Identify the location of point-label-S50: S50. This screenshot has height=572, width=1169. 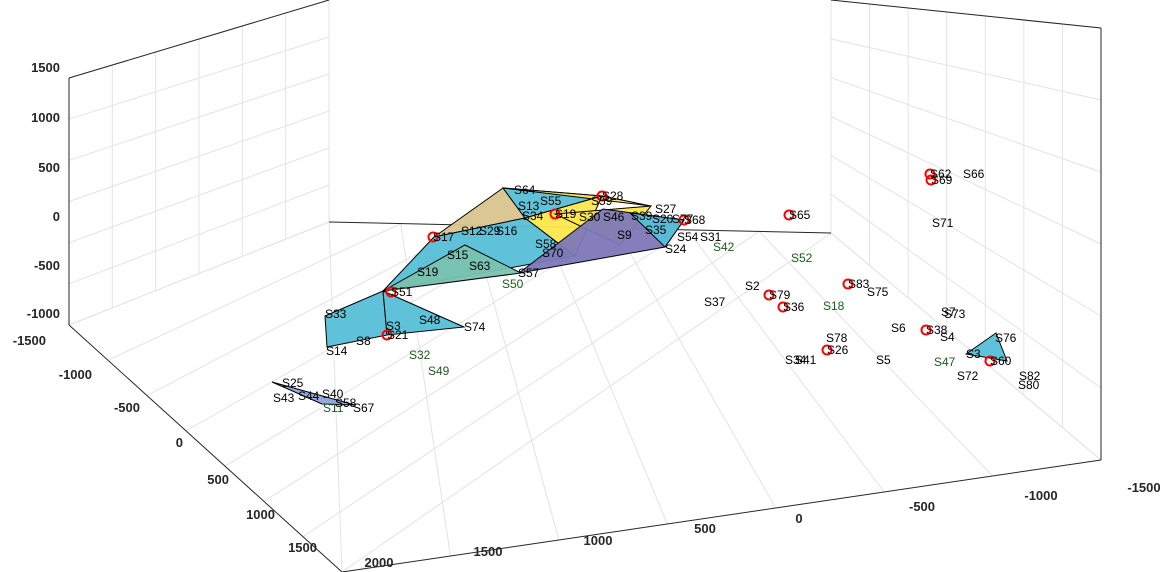
(513, 284).